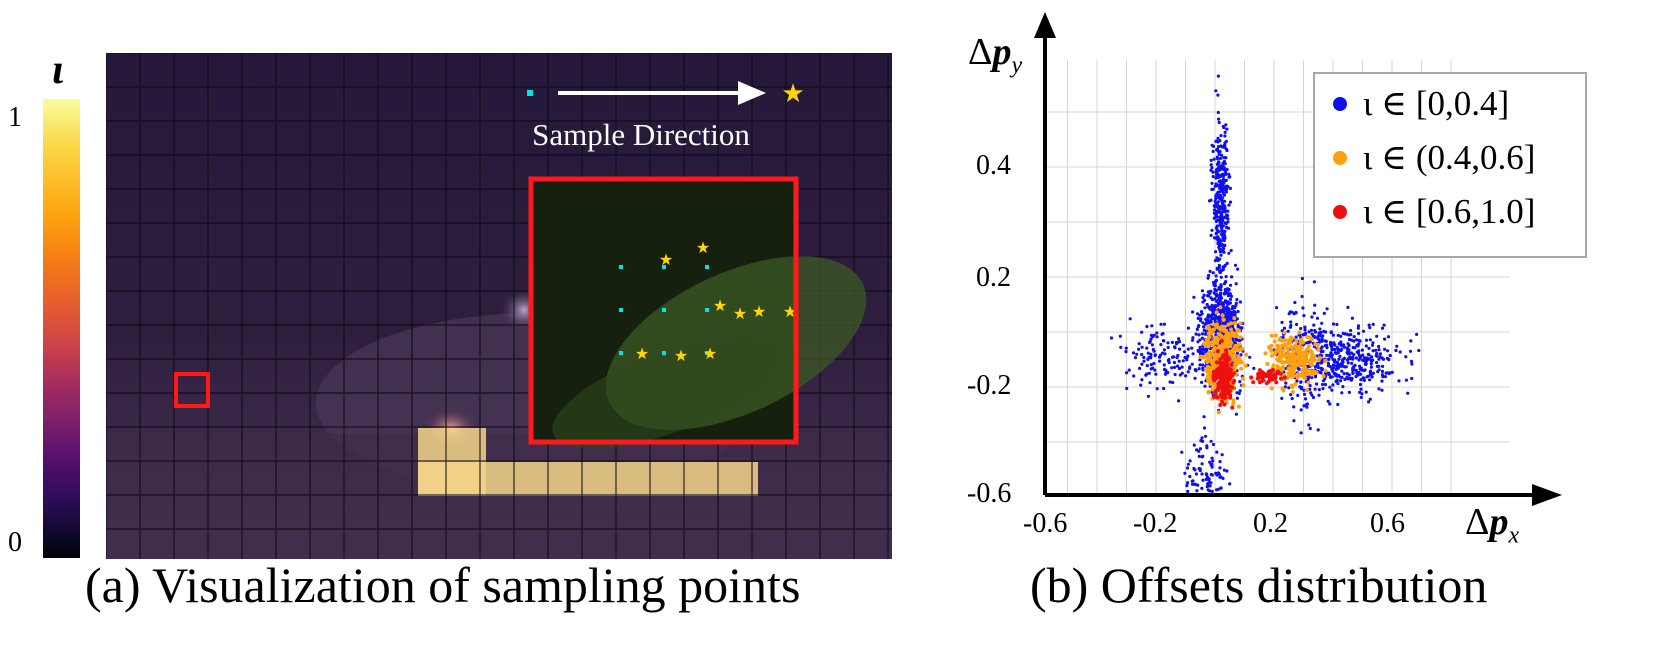  What do you see at coordinates (664, 267) in the screenshot?
I see `sample-point` at bounding box center [664, 267].